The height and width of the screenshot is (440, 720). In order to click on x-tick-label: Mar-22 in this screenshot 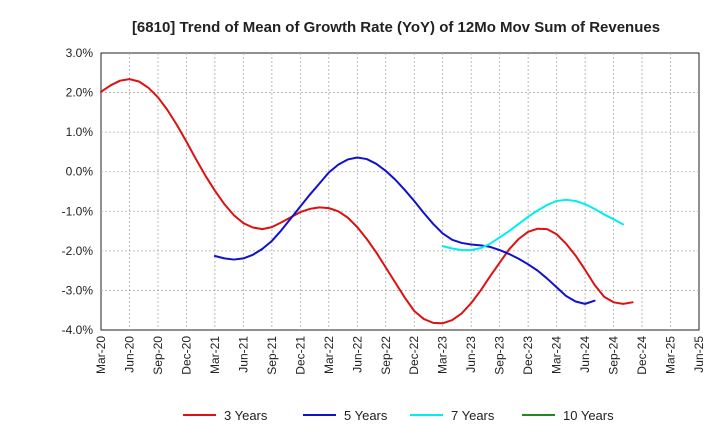, I will do `click(329, 355)`.